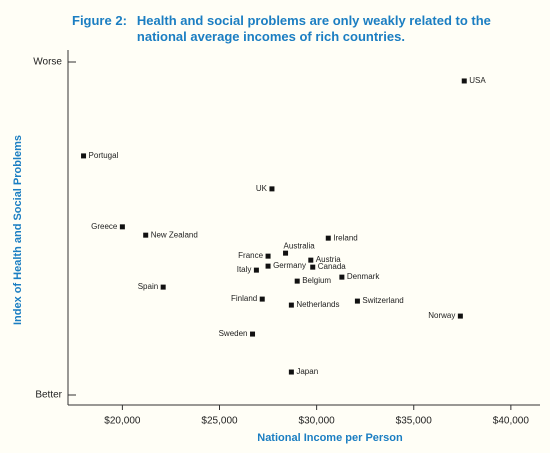  Describe the element at coordinates (262, 188) in the screenshot. I see `point-label: UK` at that location.